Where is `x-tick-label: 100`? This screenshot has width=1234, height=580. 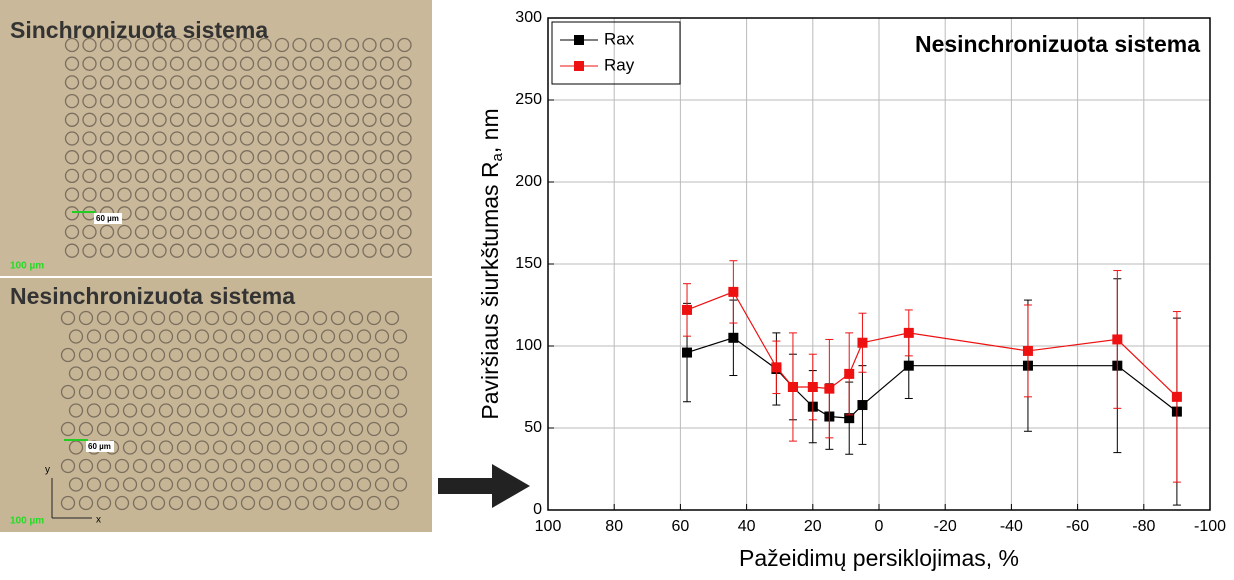 x-tick-label: 100 is located at coordinates (548, 526).